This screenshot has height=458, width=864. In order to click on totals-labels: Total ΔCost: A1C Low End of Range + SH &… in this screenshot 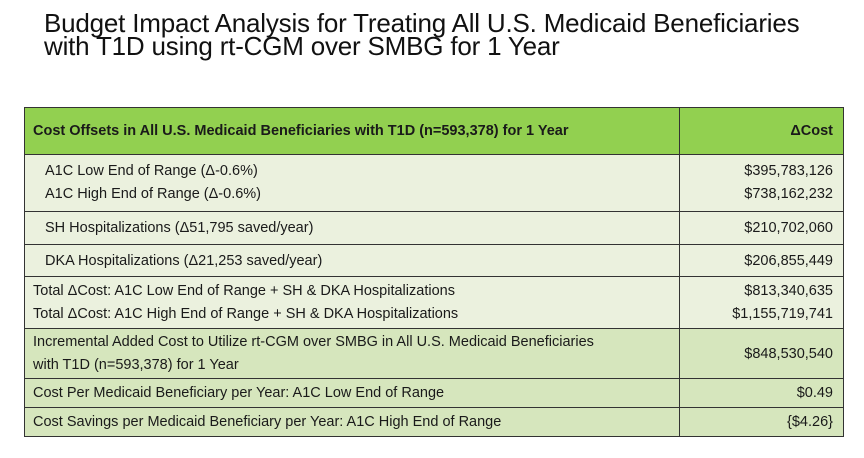, I will do `click(352, 302)`.